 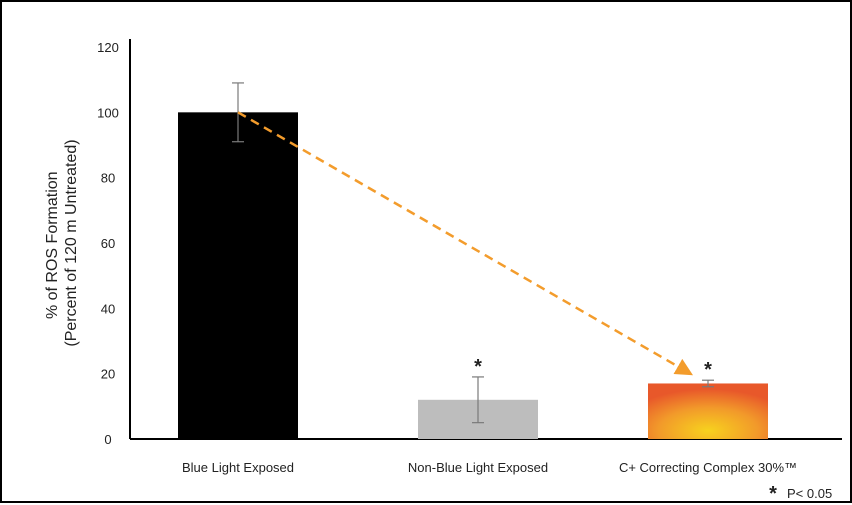 What do you see at coordinates (107, 439) in the screenshot?
I see `y-tick-label: 0` at bounding box center [107, 439].